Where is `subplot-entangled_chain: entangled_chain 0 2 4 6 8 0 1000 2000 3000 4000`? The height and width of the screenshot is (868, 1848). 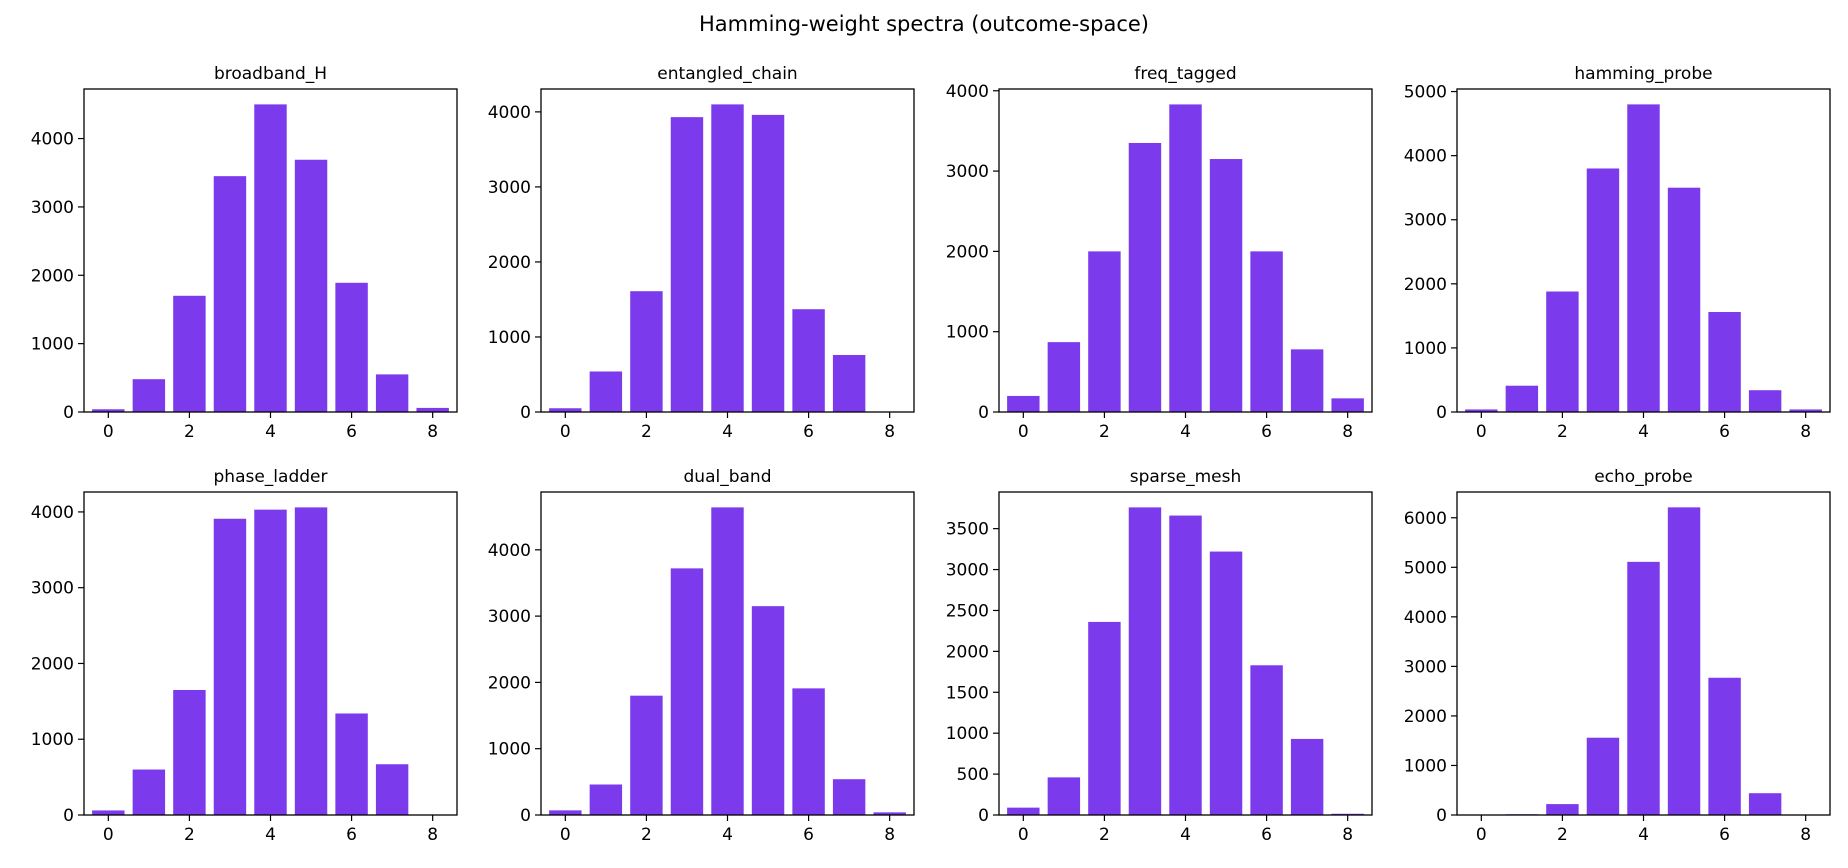 subplot-entangled_chain: entangled_chain 0 2 4 6 8 0 1000 2000 3000 4000 is located at coordinates (701, 253).